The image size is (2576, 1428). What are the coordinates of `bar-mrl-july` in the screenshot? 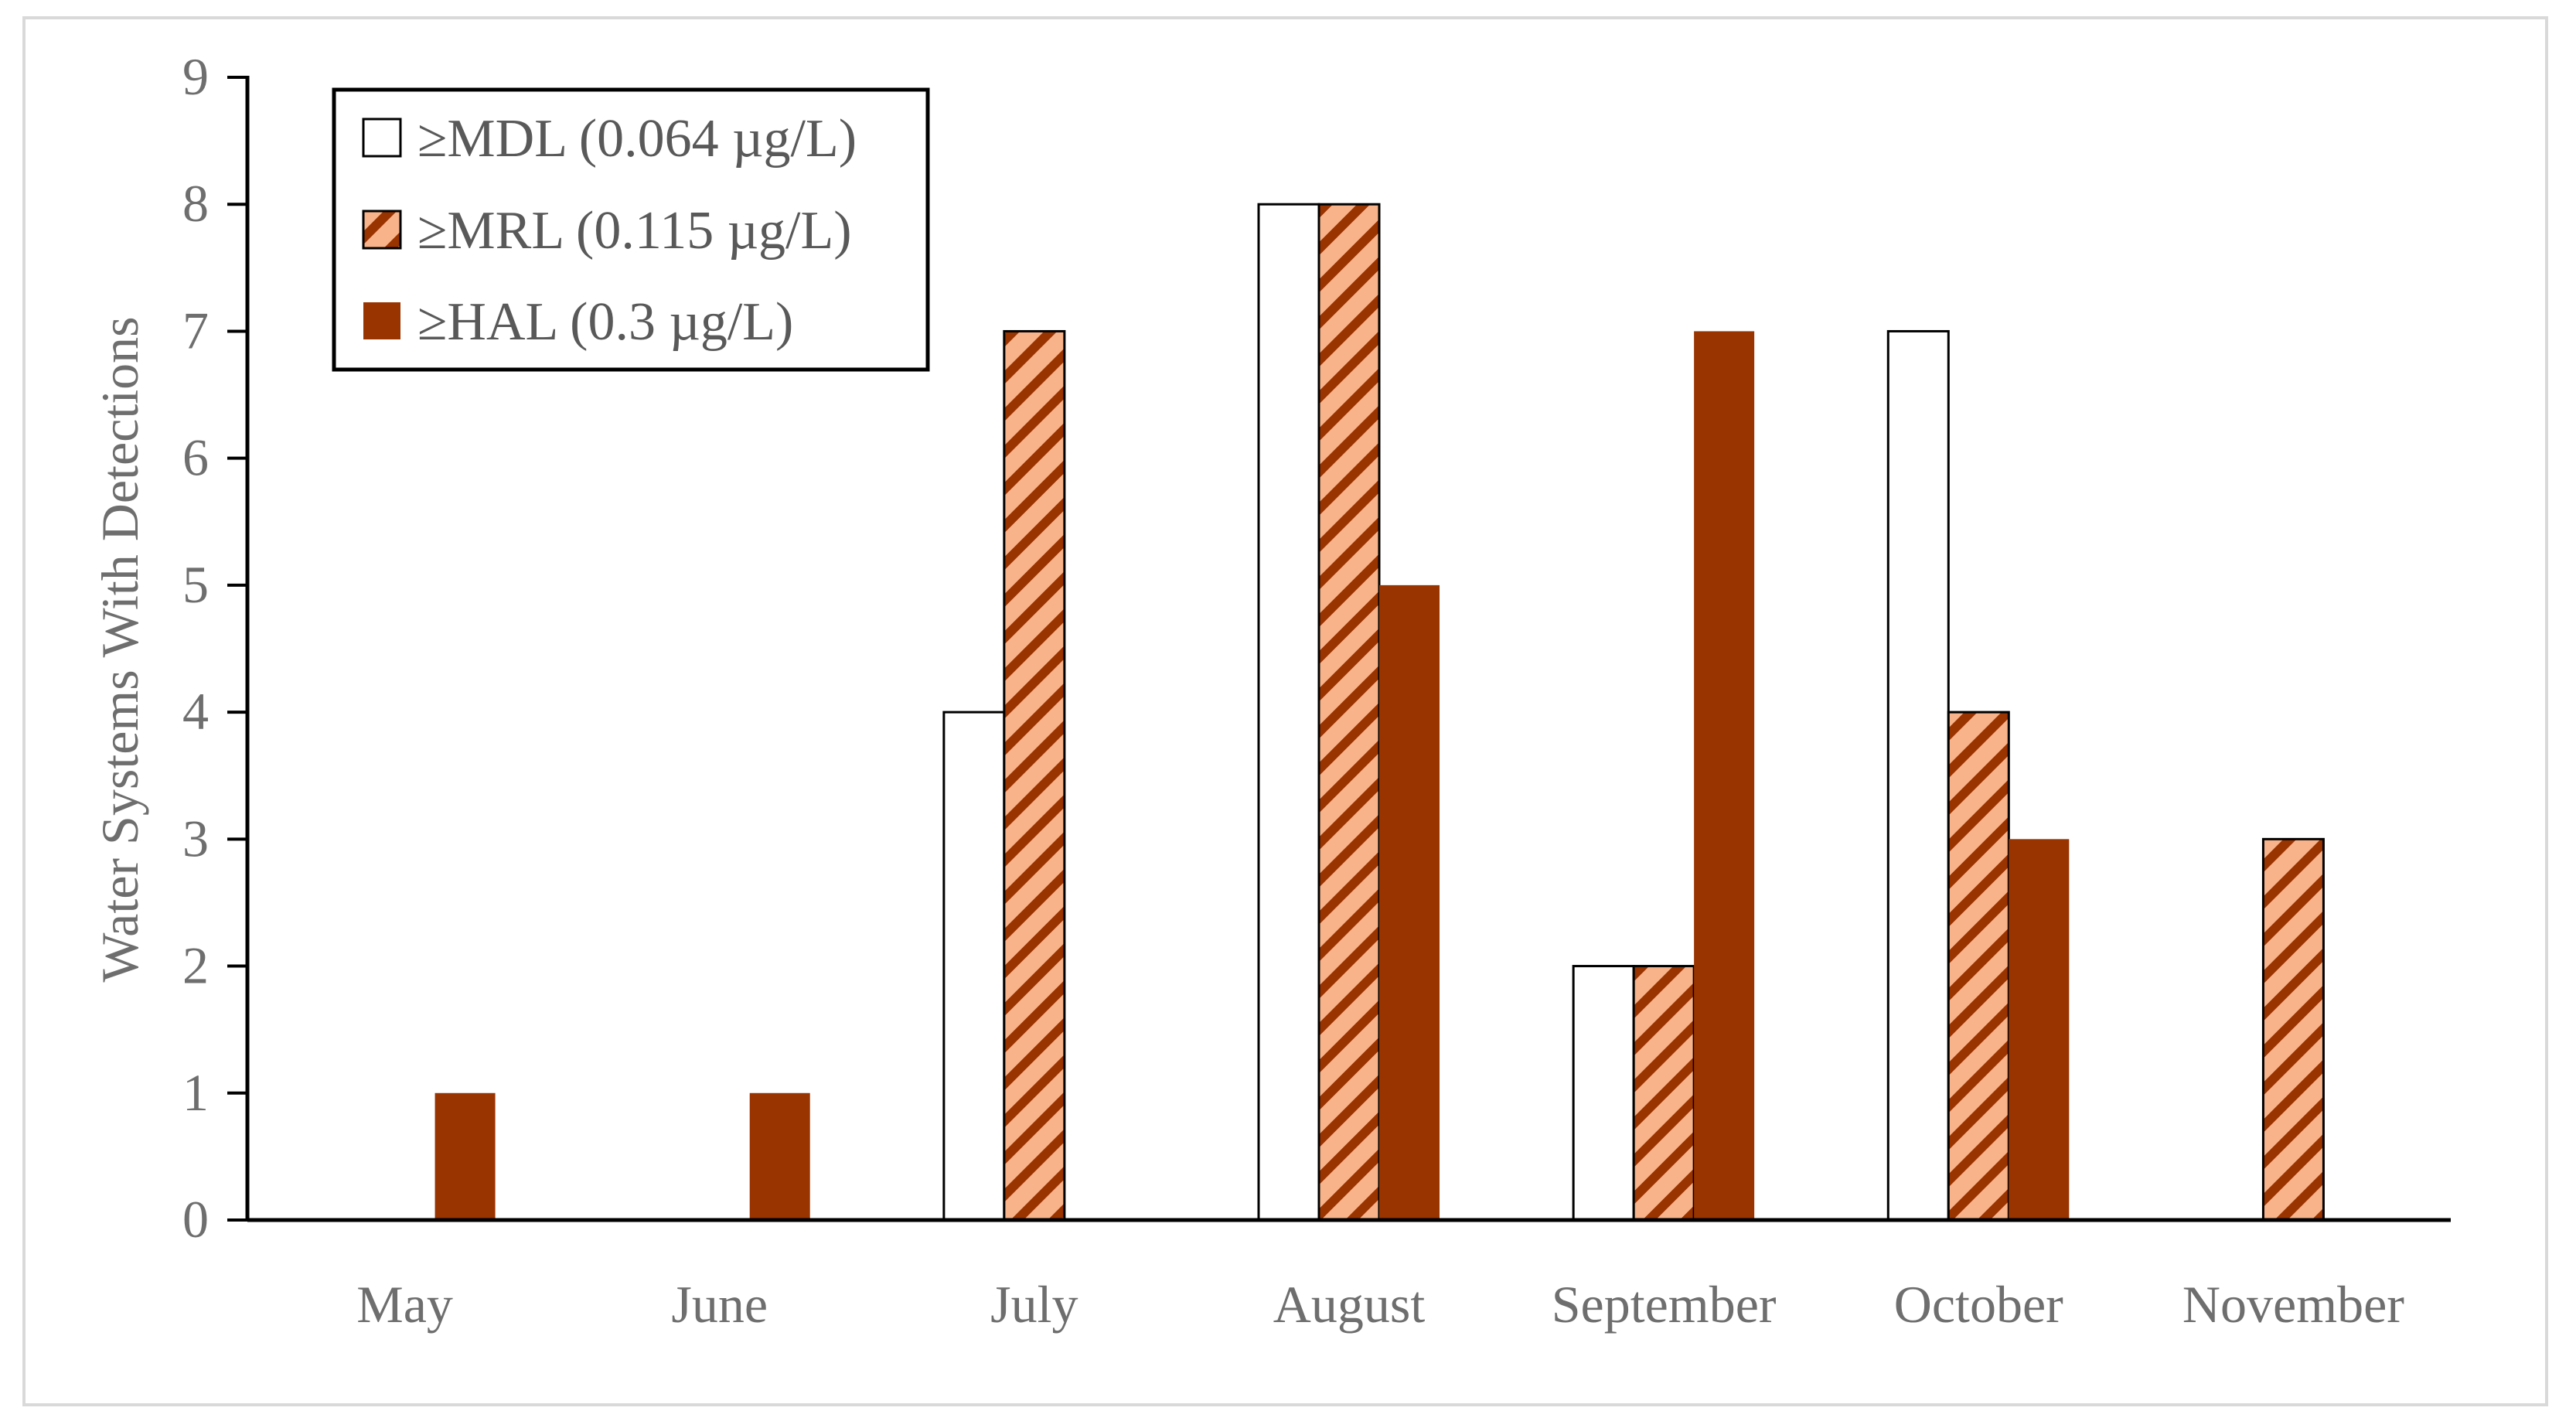 It's located at (1034, 776).